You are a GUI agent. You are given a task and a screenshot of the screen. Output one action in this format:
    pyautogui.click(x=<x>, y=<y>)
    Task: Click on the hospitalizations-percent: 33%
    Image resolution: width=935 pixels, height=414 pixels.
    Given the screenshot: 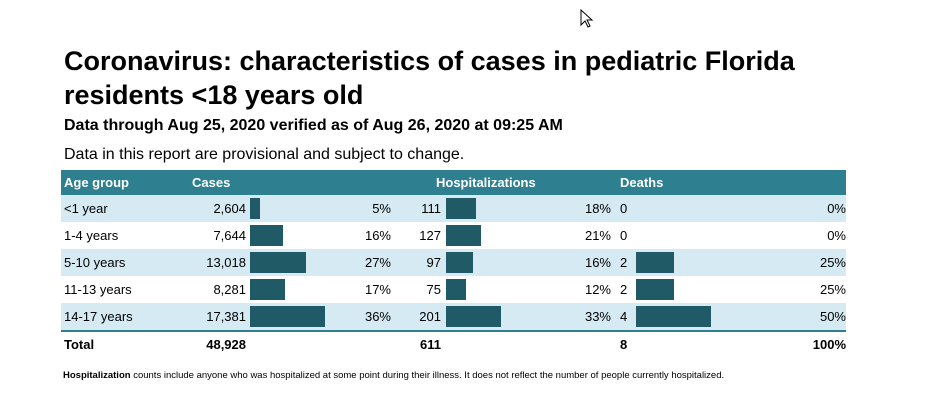 What is the action you would take?
    pyautogui.click(x=597, y=316)
    